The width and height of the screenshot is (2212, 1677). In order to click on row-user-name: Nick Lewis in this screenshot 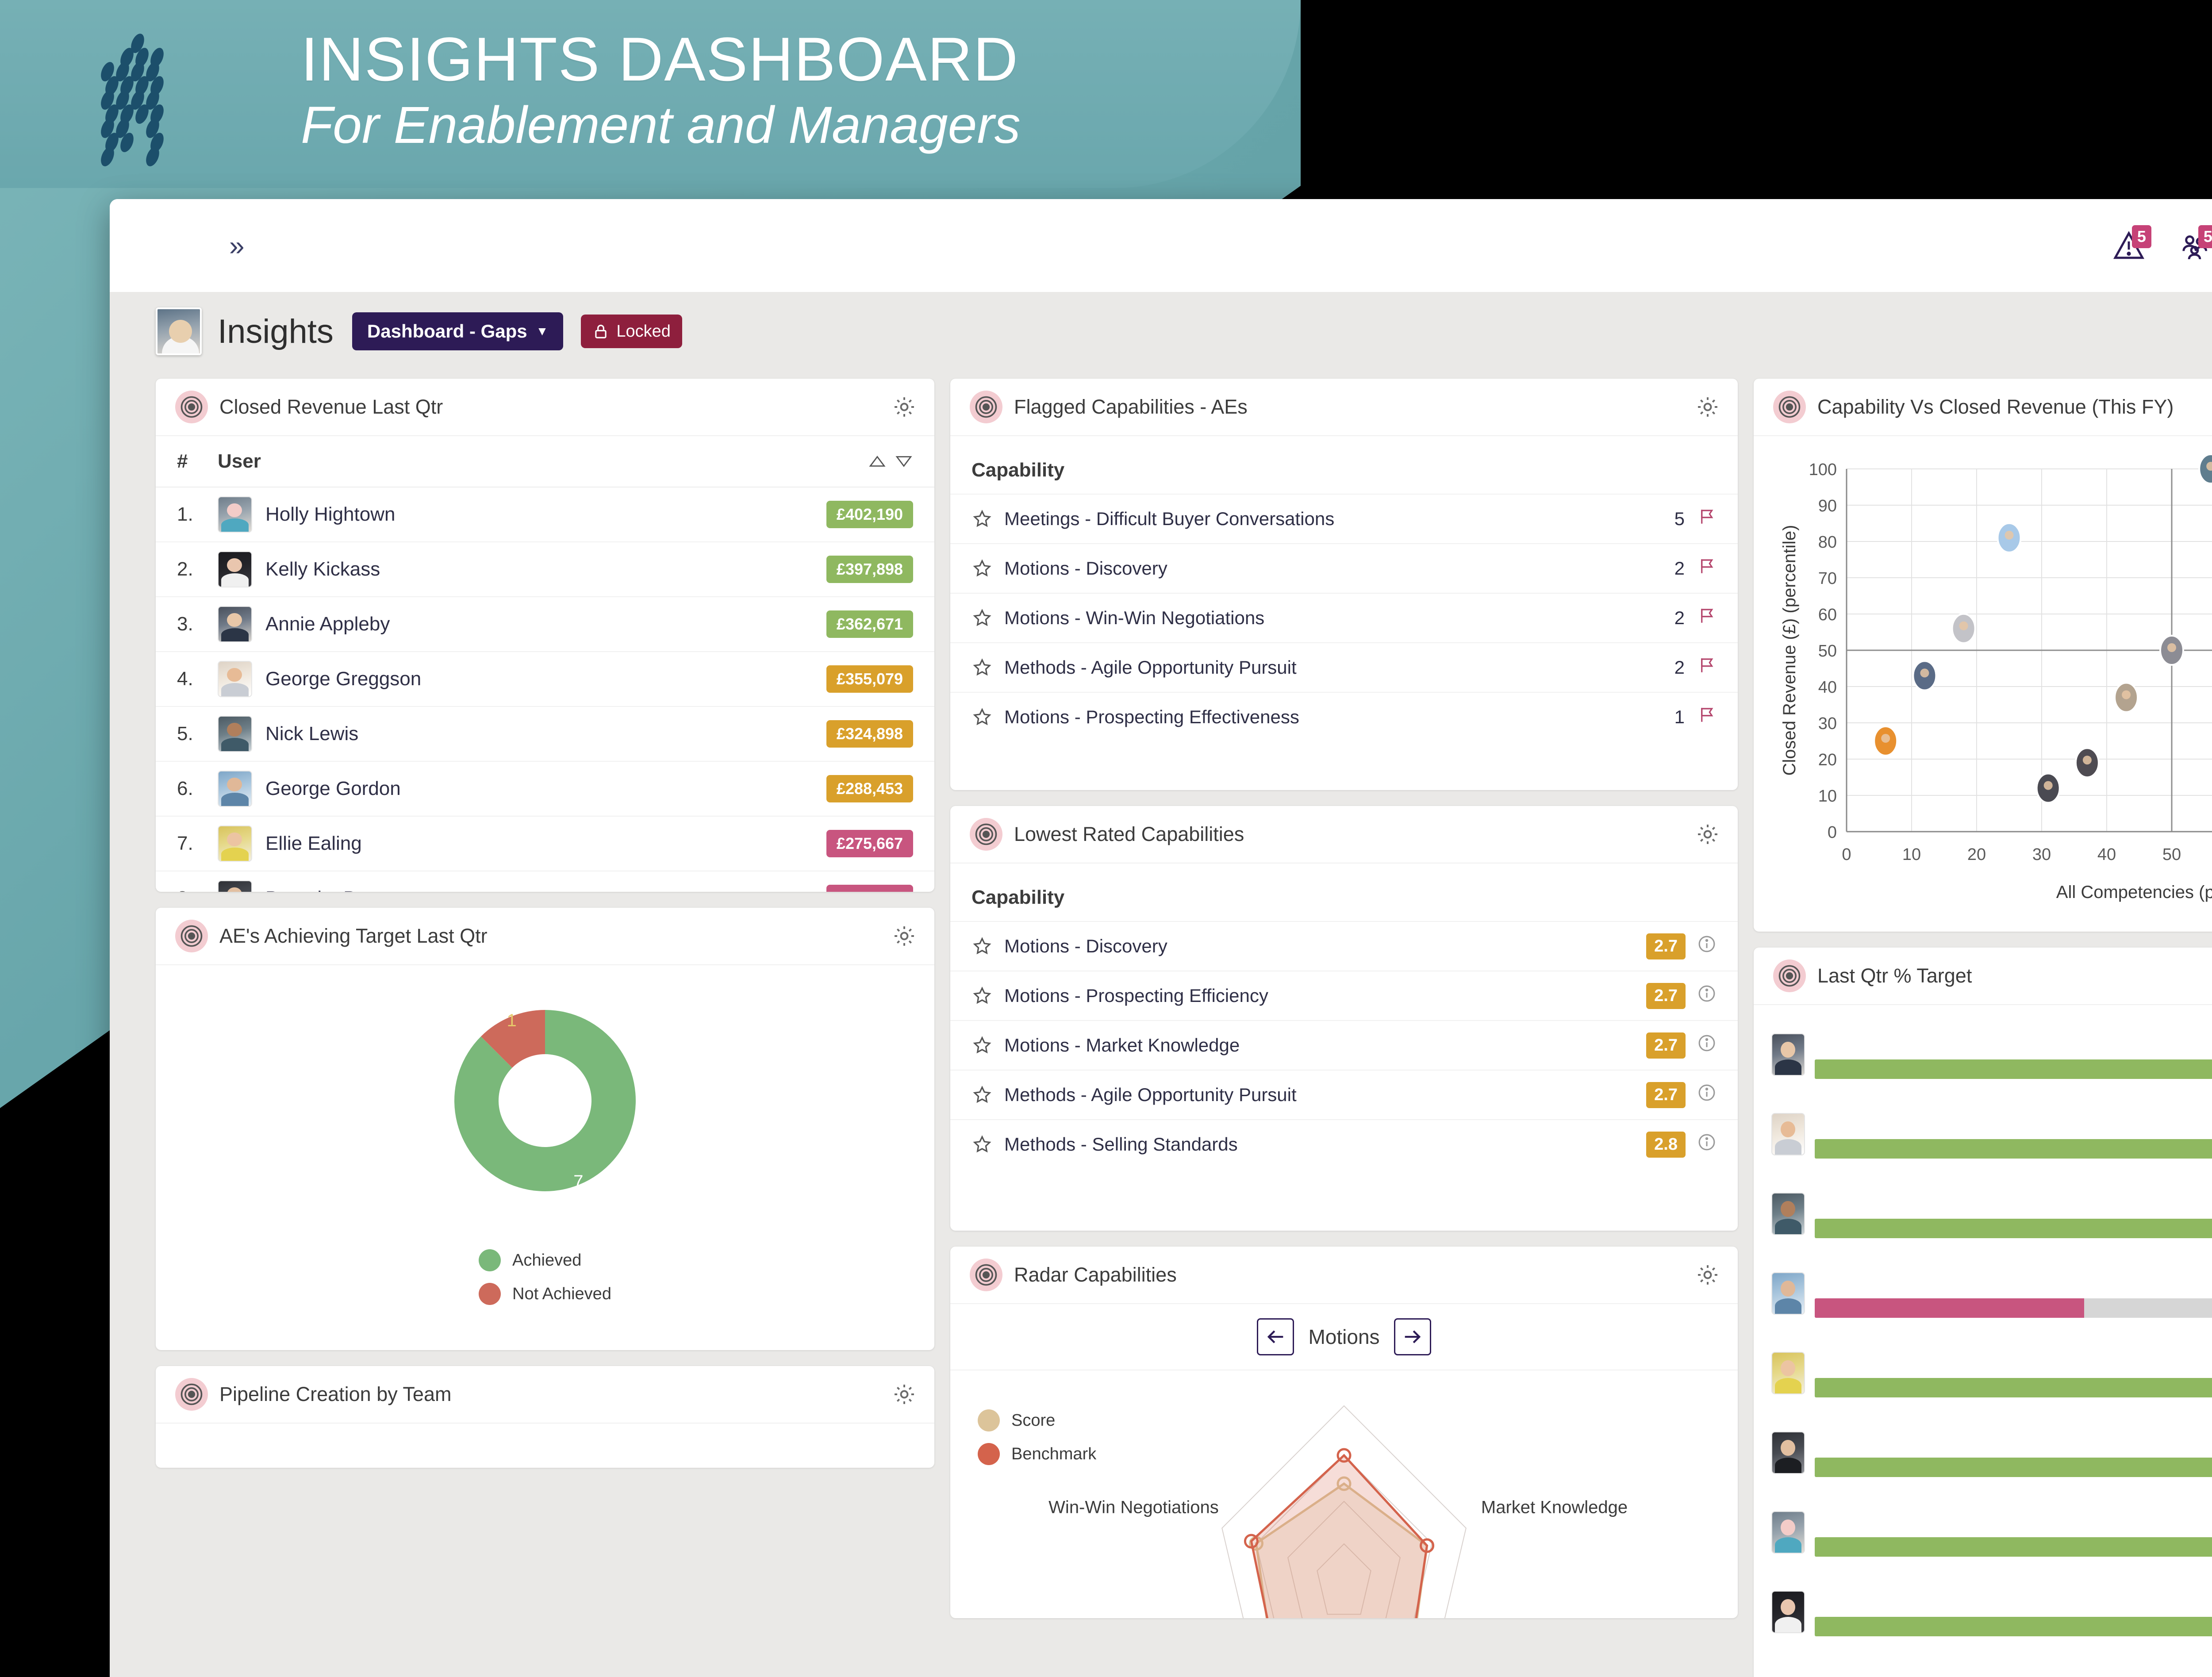, I will do `click(312, 734)`.